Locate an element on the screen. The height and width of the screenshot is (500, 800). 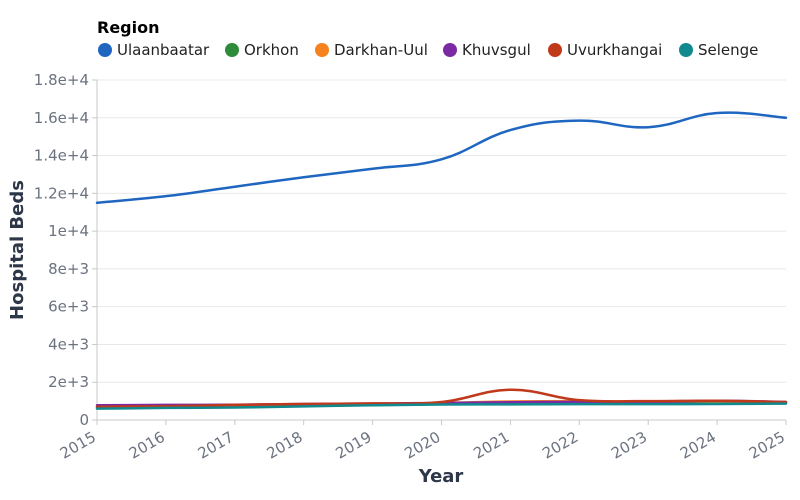
y-tick-label: 8e+3 is located at coordinates (68, 269).